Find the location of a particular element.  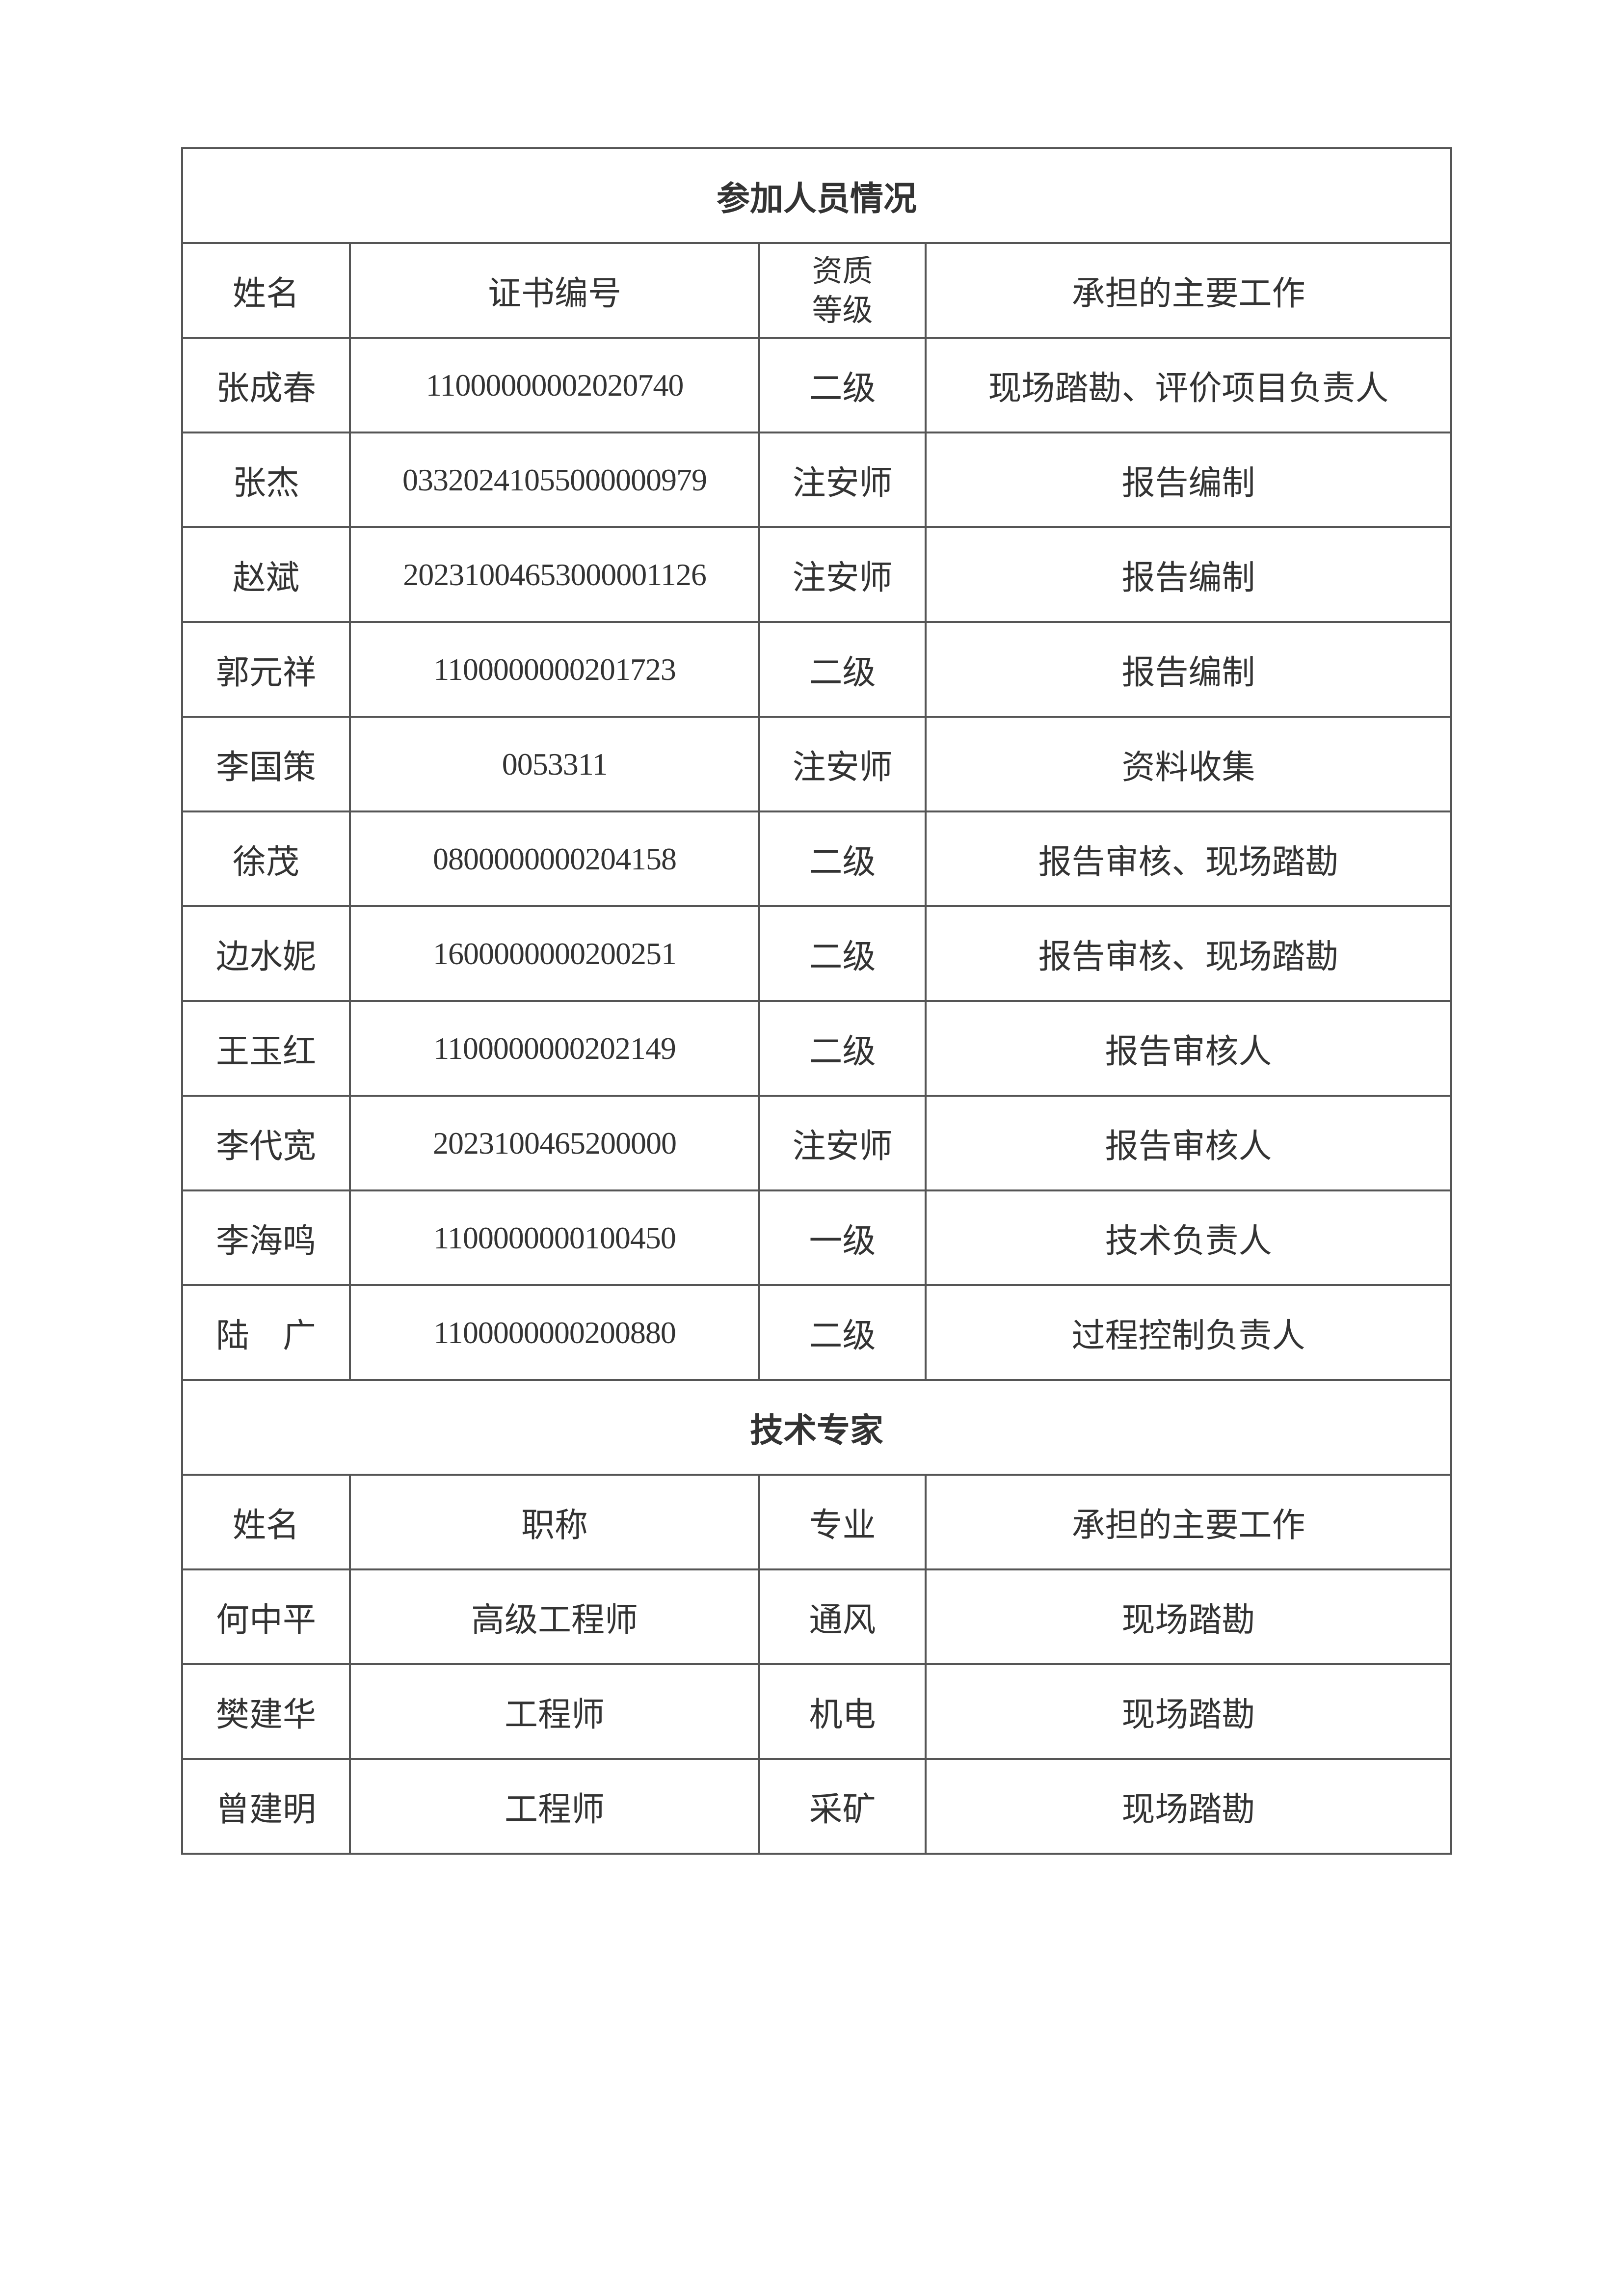

cert-number: 20231004653000001126 is located at coordinates (554, 574).